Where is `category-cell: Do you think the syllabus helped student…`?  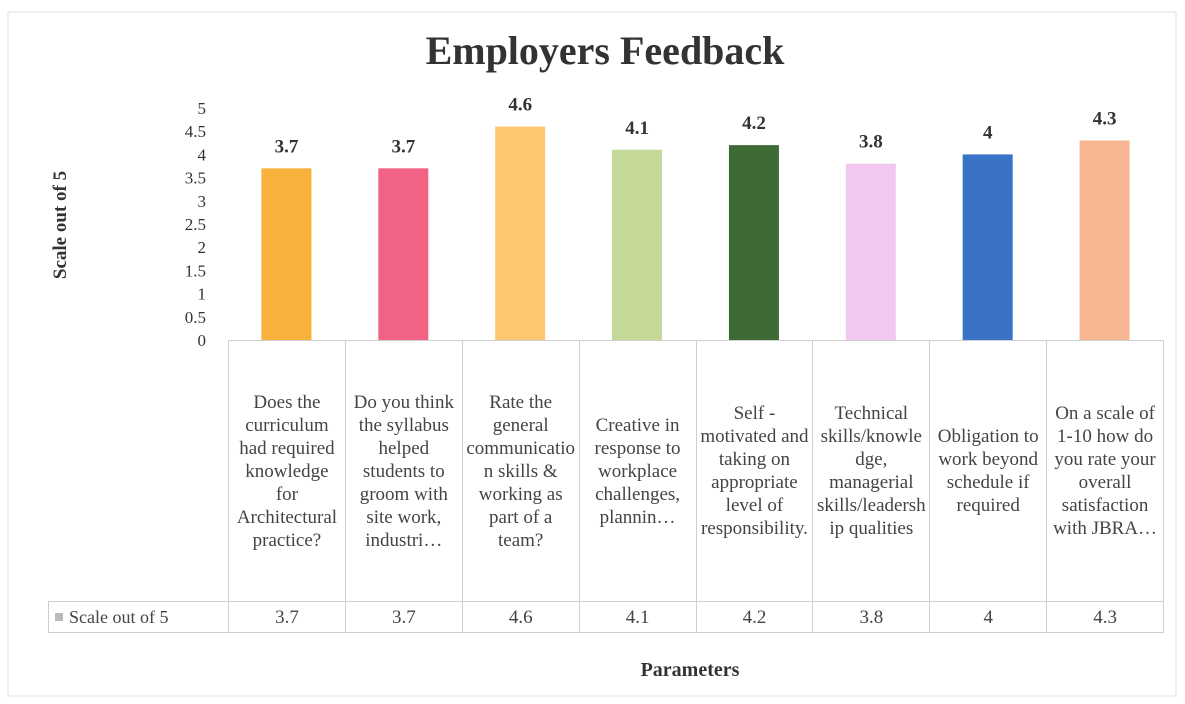 category-cell: Do you think the syllabus helped student… is located at coordinates (403, 471).